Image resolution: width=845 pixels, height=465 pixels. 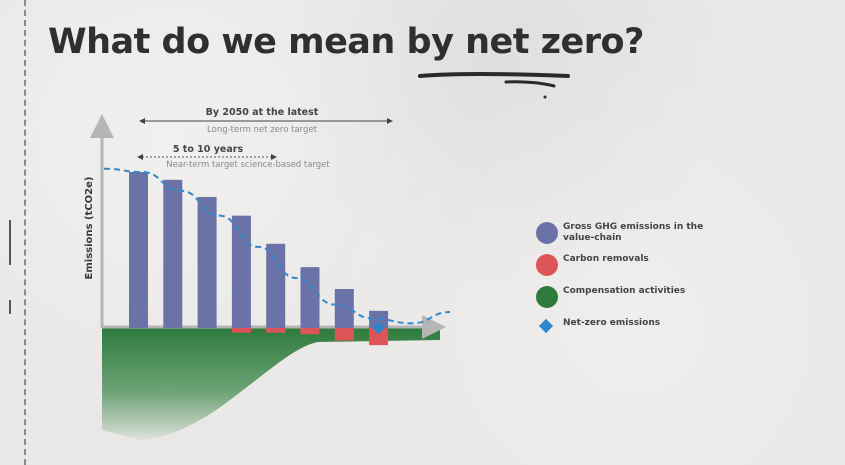 What do you see at coordinates (494, 85) in the screenshot?
I see `title-underline` at bounding box center [494, 85].